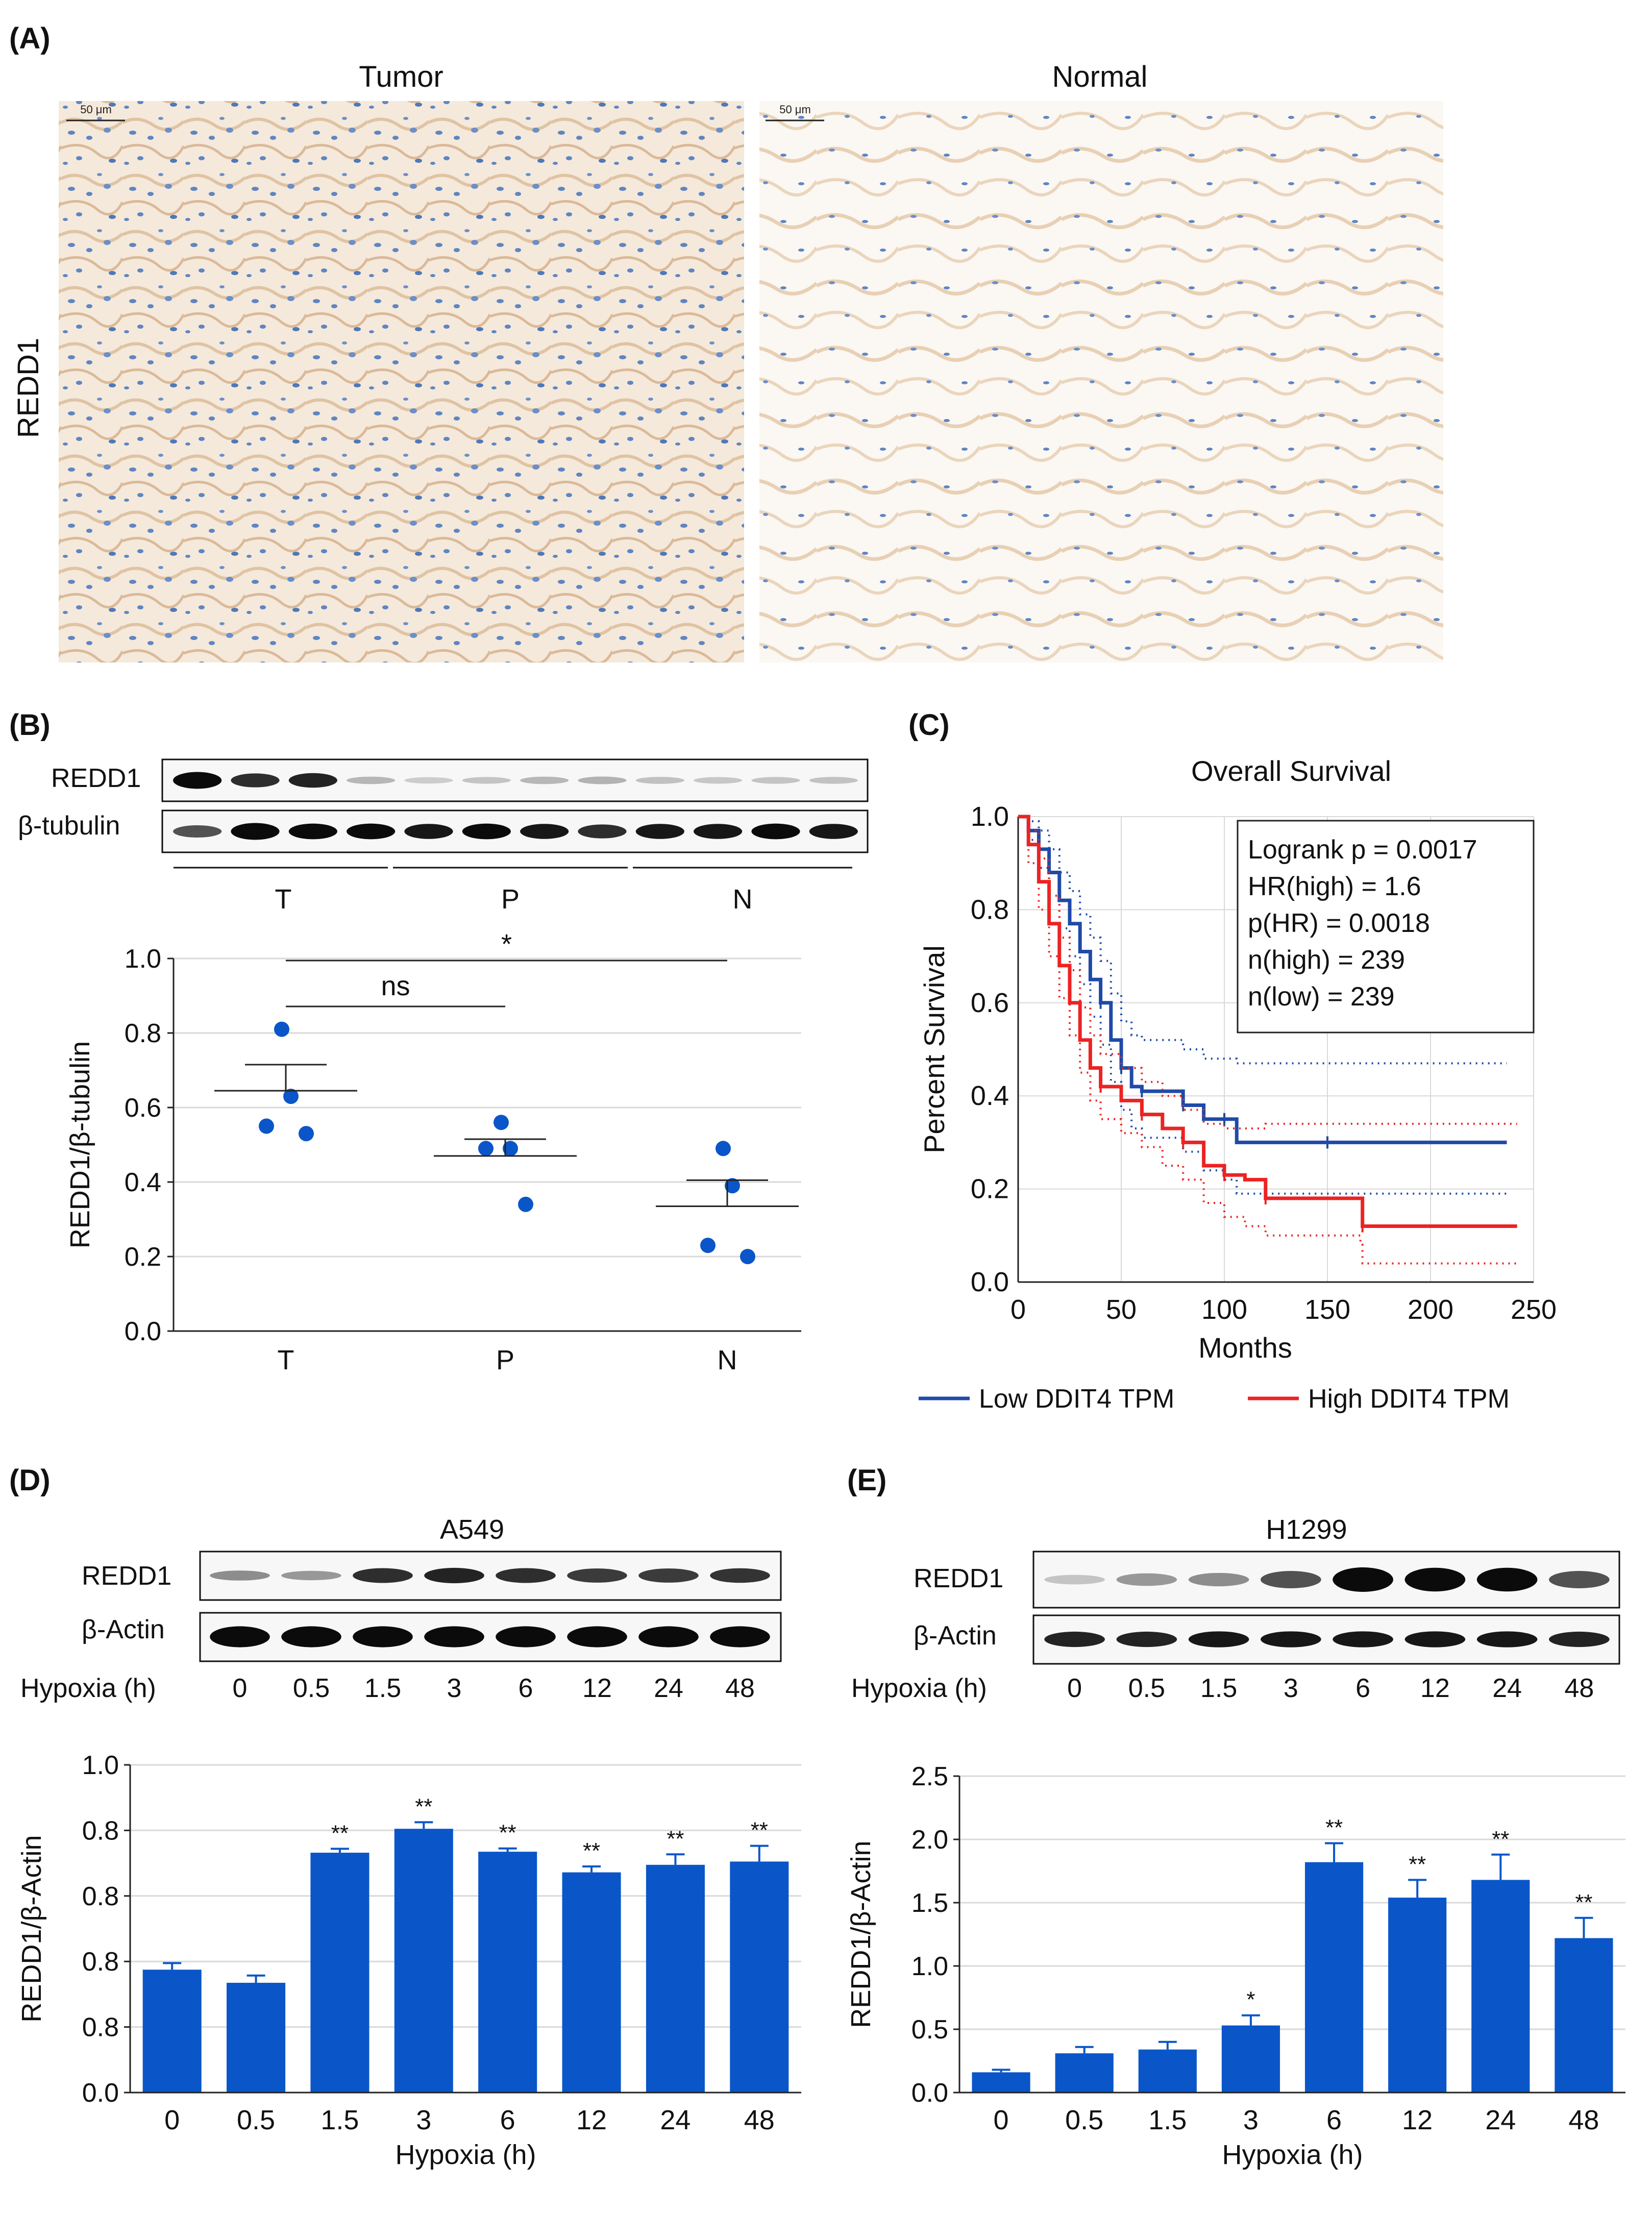 This screenshot has height=2238, width=1652. What do you see at coordinates (30, 38) in the screenshot?
I see `panel-a-label: (A)` at bounding box center [30, 38].